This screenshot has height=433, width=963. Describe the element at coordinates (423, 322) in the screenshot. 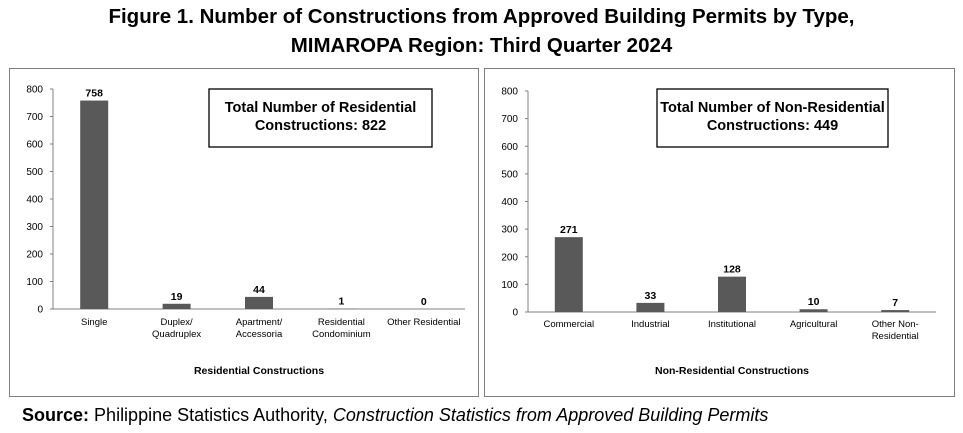

I see `x-category-label: Other Residential` at that location.